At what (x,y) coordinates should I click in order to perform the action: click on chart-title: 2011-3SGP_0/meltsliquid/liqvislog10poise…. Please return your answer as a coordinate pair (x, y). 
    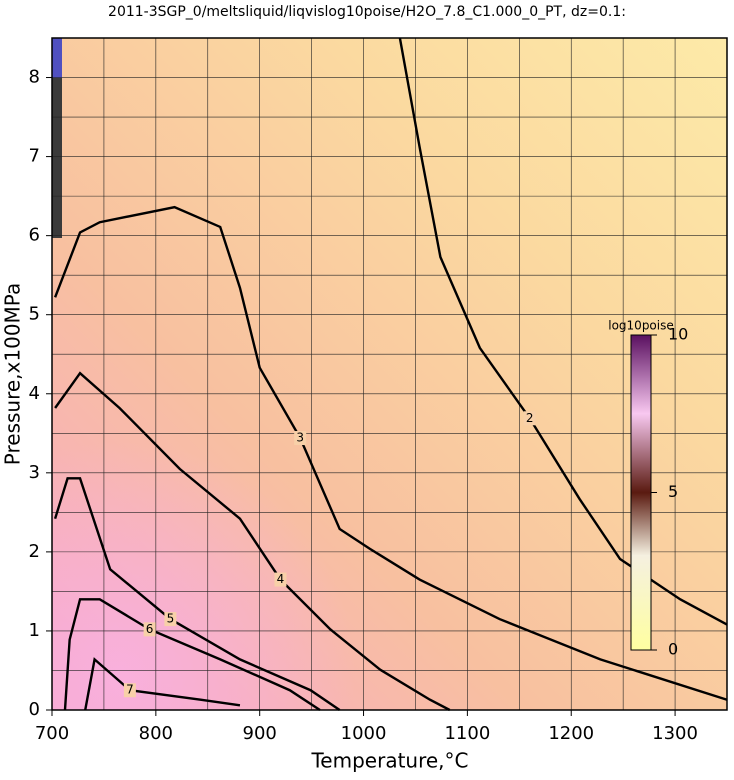
    Looking at the image, I should click on (367, 12).